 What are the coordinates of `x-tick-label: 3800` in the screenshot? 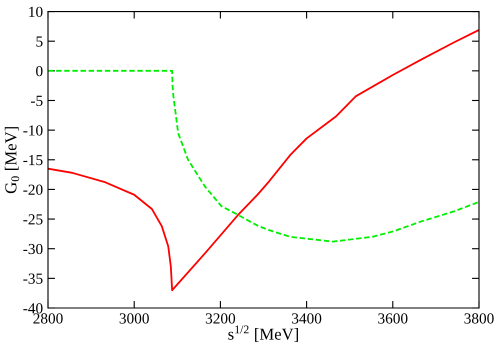 It's located at (479, 318).